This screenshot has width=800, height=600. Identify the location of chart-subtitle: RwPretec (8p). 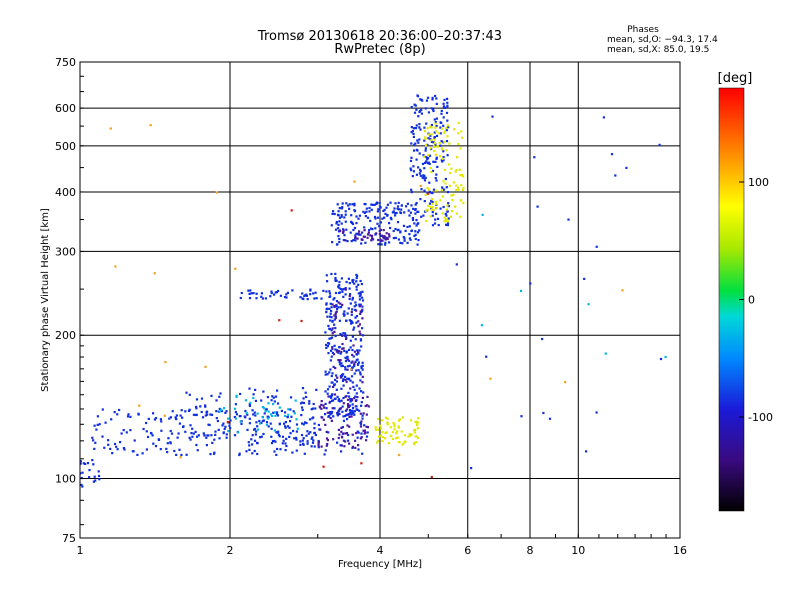
(379, 49).